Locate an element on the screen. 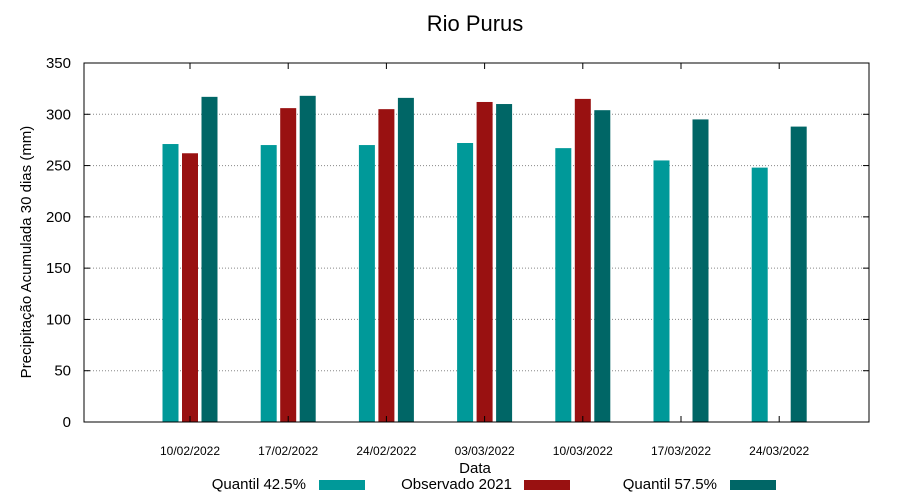 The height and width of the screenshot is (500, 900). chart-title: Rio Purus is located at coordinates (475, 23).